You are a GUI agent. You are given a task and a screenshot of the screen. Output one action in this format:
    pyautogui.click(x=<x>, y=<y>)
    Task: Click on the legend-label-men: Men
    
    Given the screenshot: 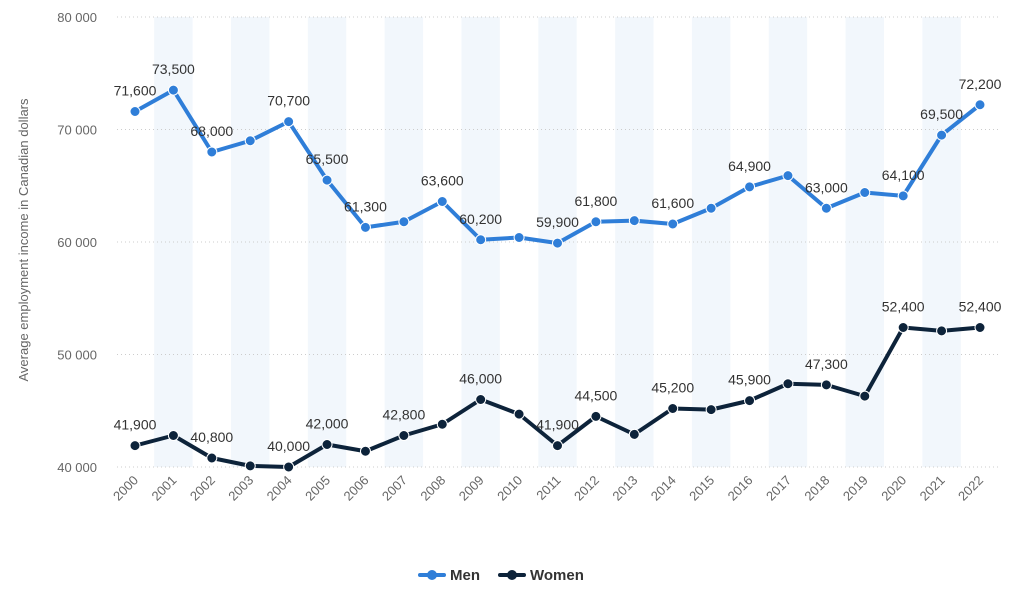 What is the action you would take?
    pyautogui.click(x=465, y=575)
    